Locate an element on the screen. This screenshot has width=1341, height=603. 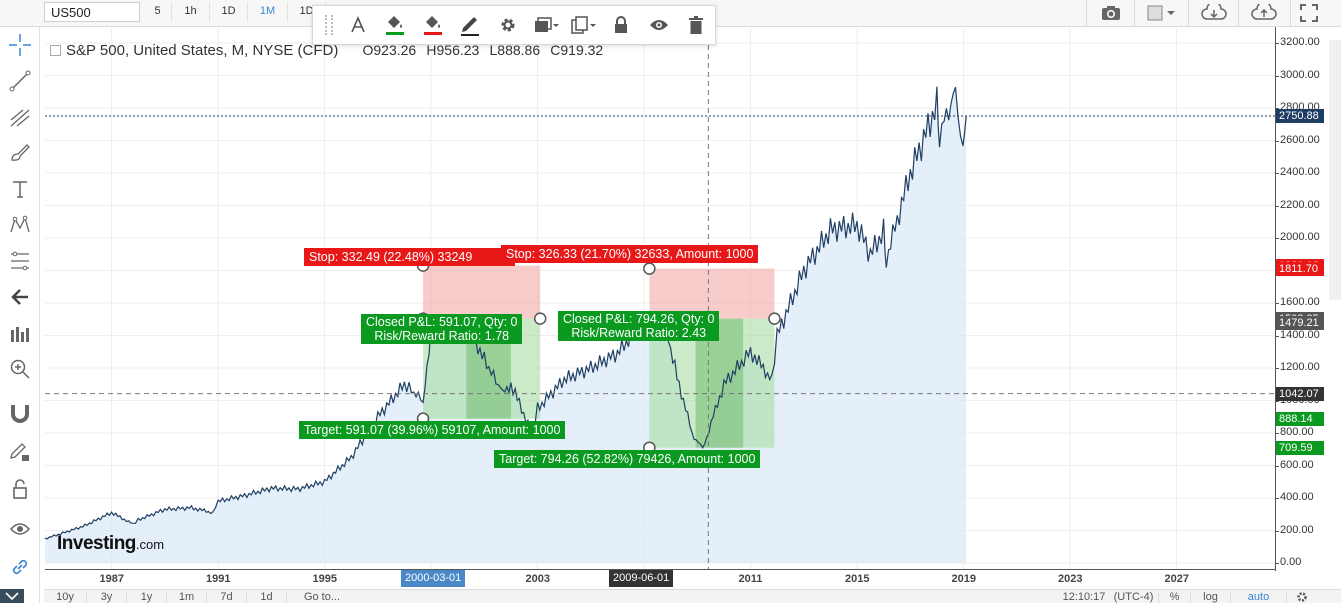
fill-color-button is located at coordinates (395, 25).